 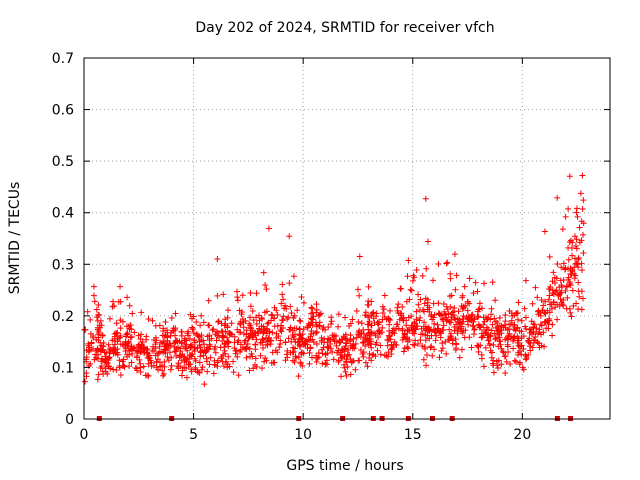 What do you see at coordinates (63, 111) in the screenshot?
I see `y-tick-label: 0.6` at bounding box center [63, 111].